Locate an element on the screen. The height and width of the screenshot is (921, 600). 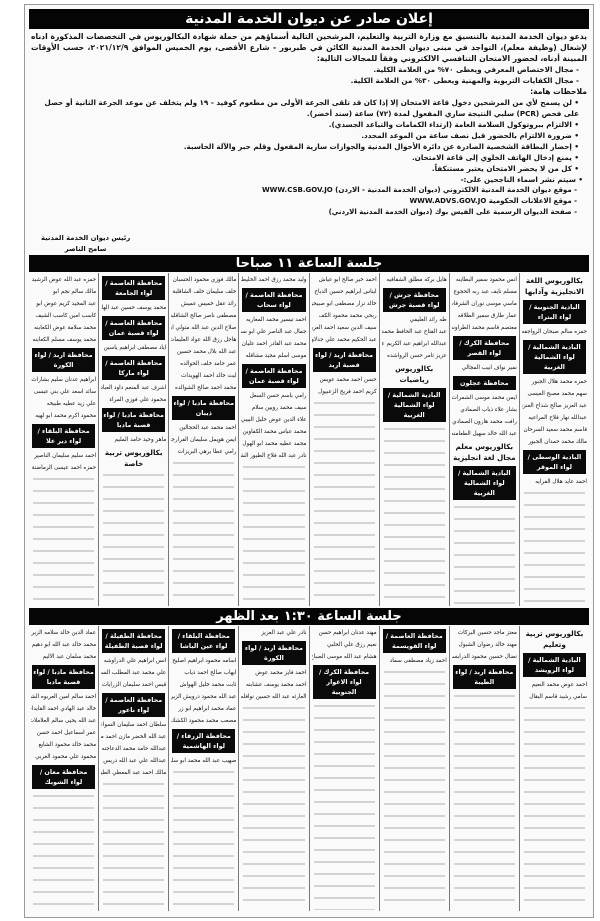
candidate-name: خالد عبد الهادي احمد القايدات is located at coordinates (64, 709).